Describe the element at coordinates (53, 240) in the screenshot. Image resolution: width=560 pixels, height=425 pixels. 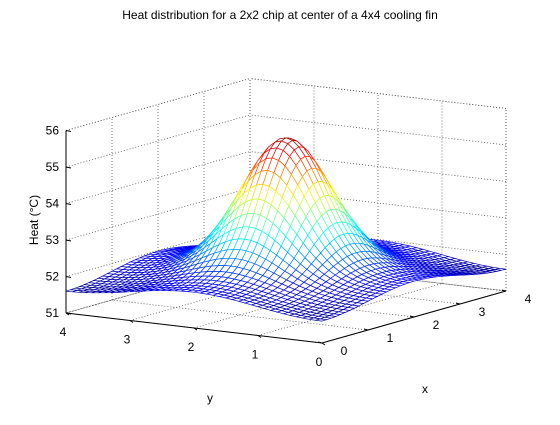
I see `z-tick-label: 53` at that location.